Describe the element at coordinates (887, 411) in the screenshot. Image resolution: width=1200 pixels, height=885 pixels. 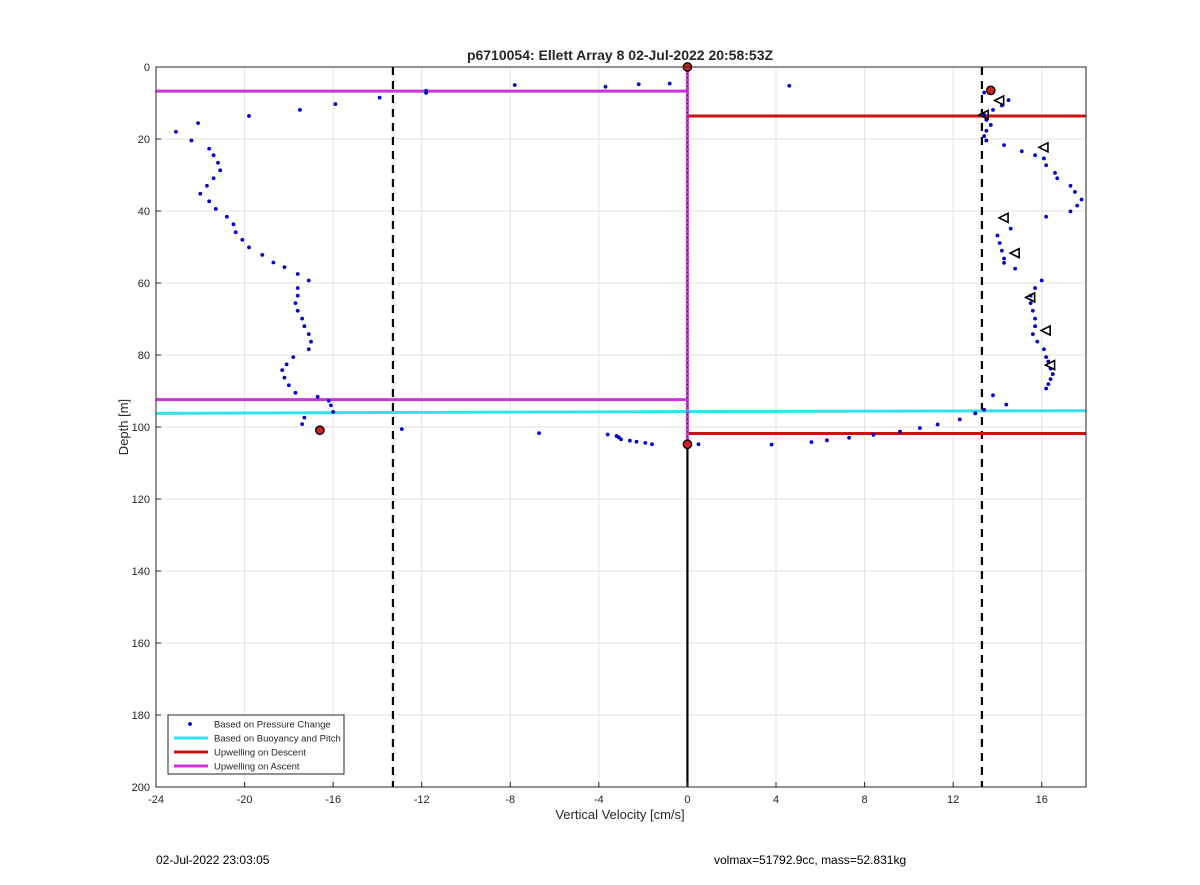
I see `series-line` at that location.